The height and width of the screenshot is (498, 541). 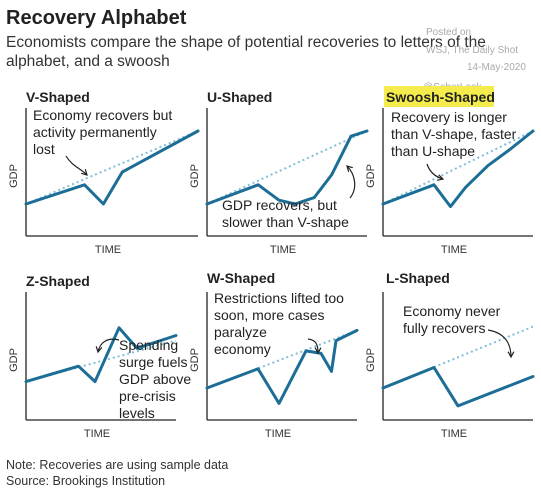 I want to click on panel-title: V-Shaped, so click(x=58, y=97).